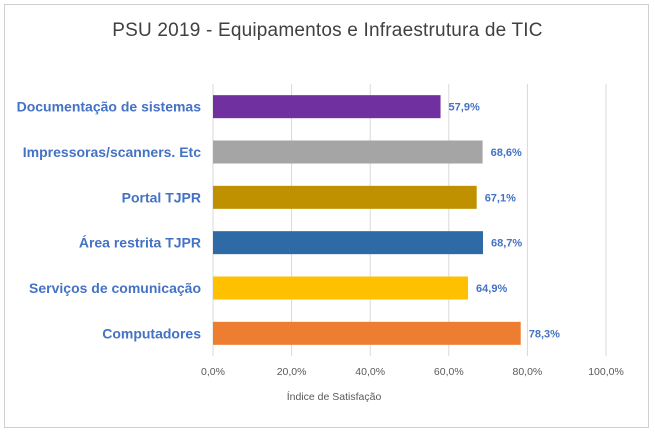 The height and width of the screenshot is (434, 655). What do you see at coordinates (161, 197) in the screenshot?
I see `category-label: Portal TJPR` at bounding box center [161, 197].